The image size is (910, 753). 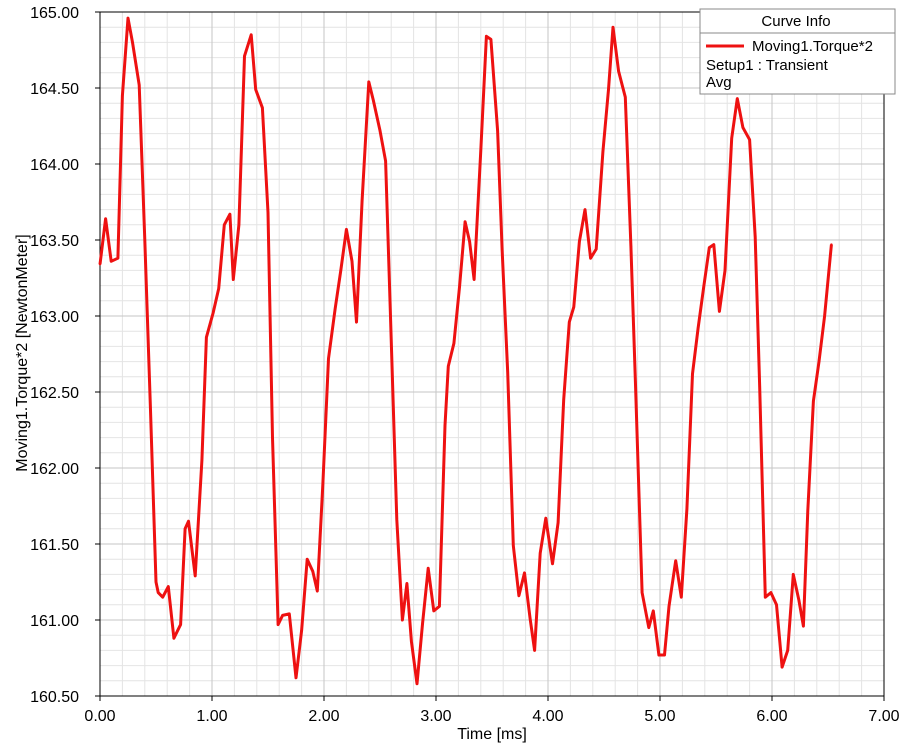 What do you see at coordinates (795, 21) in the screenshot?
I see `legend-title: Curve Info` at bounding box center [795, 21].